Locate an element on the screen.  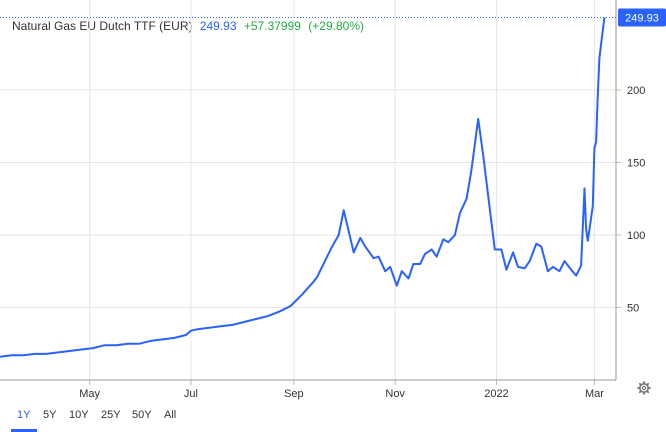
y-tick-label: 150 is located at coordinates (636, 163).